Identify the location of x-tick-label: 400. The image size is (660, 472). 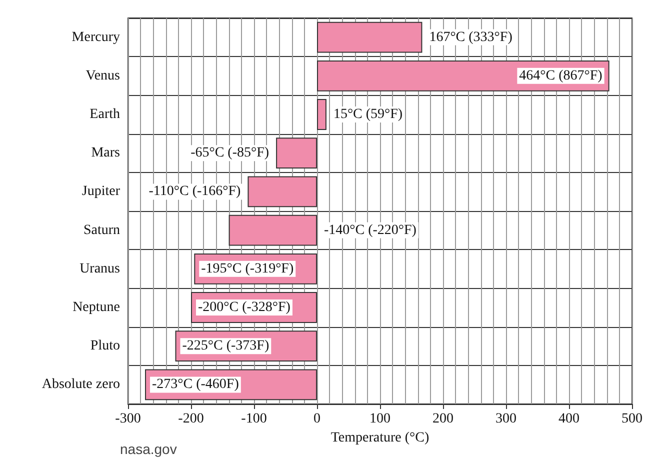
(569, 419).